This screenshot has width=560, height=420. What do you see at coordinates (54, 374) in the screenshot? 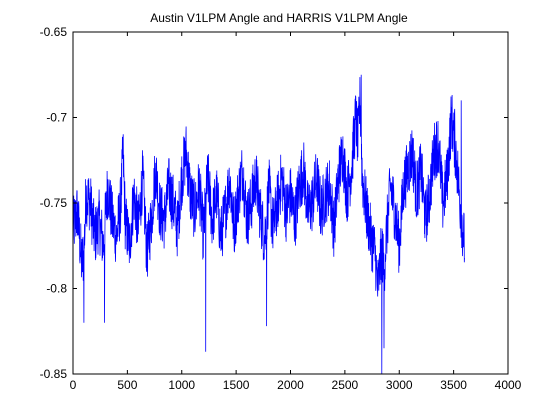
I see `y-tick-label: -0.85` at bounding box center [54, 374].